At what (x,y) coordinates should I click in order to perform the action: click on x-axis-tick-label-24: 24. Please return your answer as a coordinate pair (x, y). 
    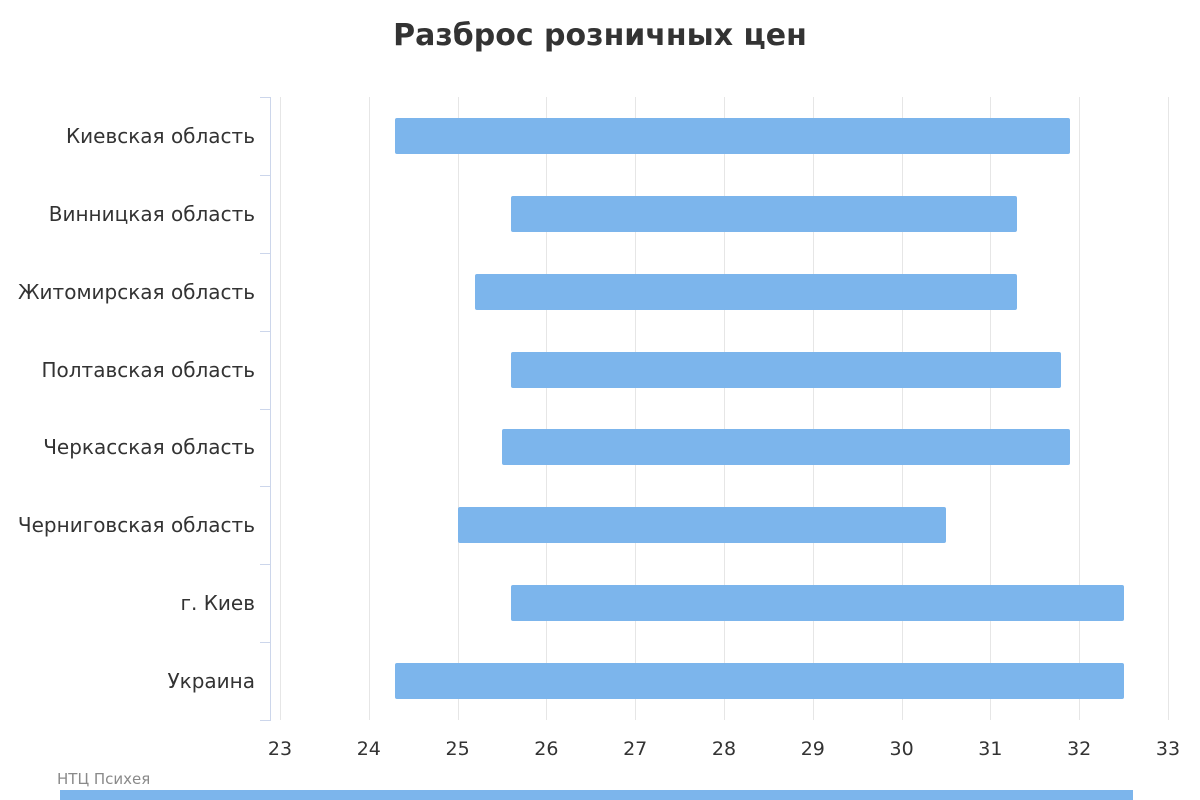
    Looking at the image, I should click on (368, 749).